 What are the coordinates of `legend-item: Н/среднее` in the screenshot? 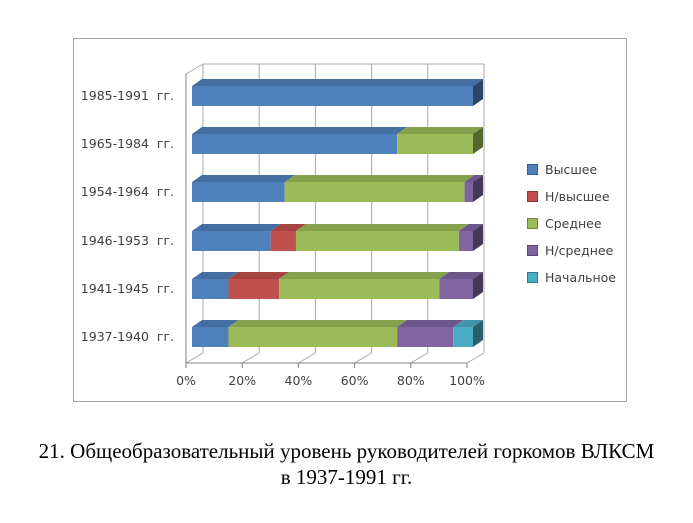 It's located at (577, 250).